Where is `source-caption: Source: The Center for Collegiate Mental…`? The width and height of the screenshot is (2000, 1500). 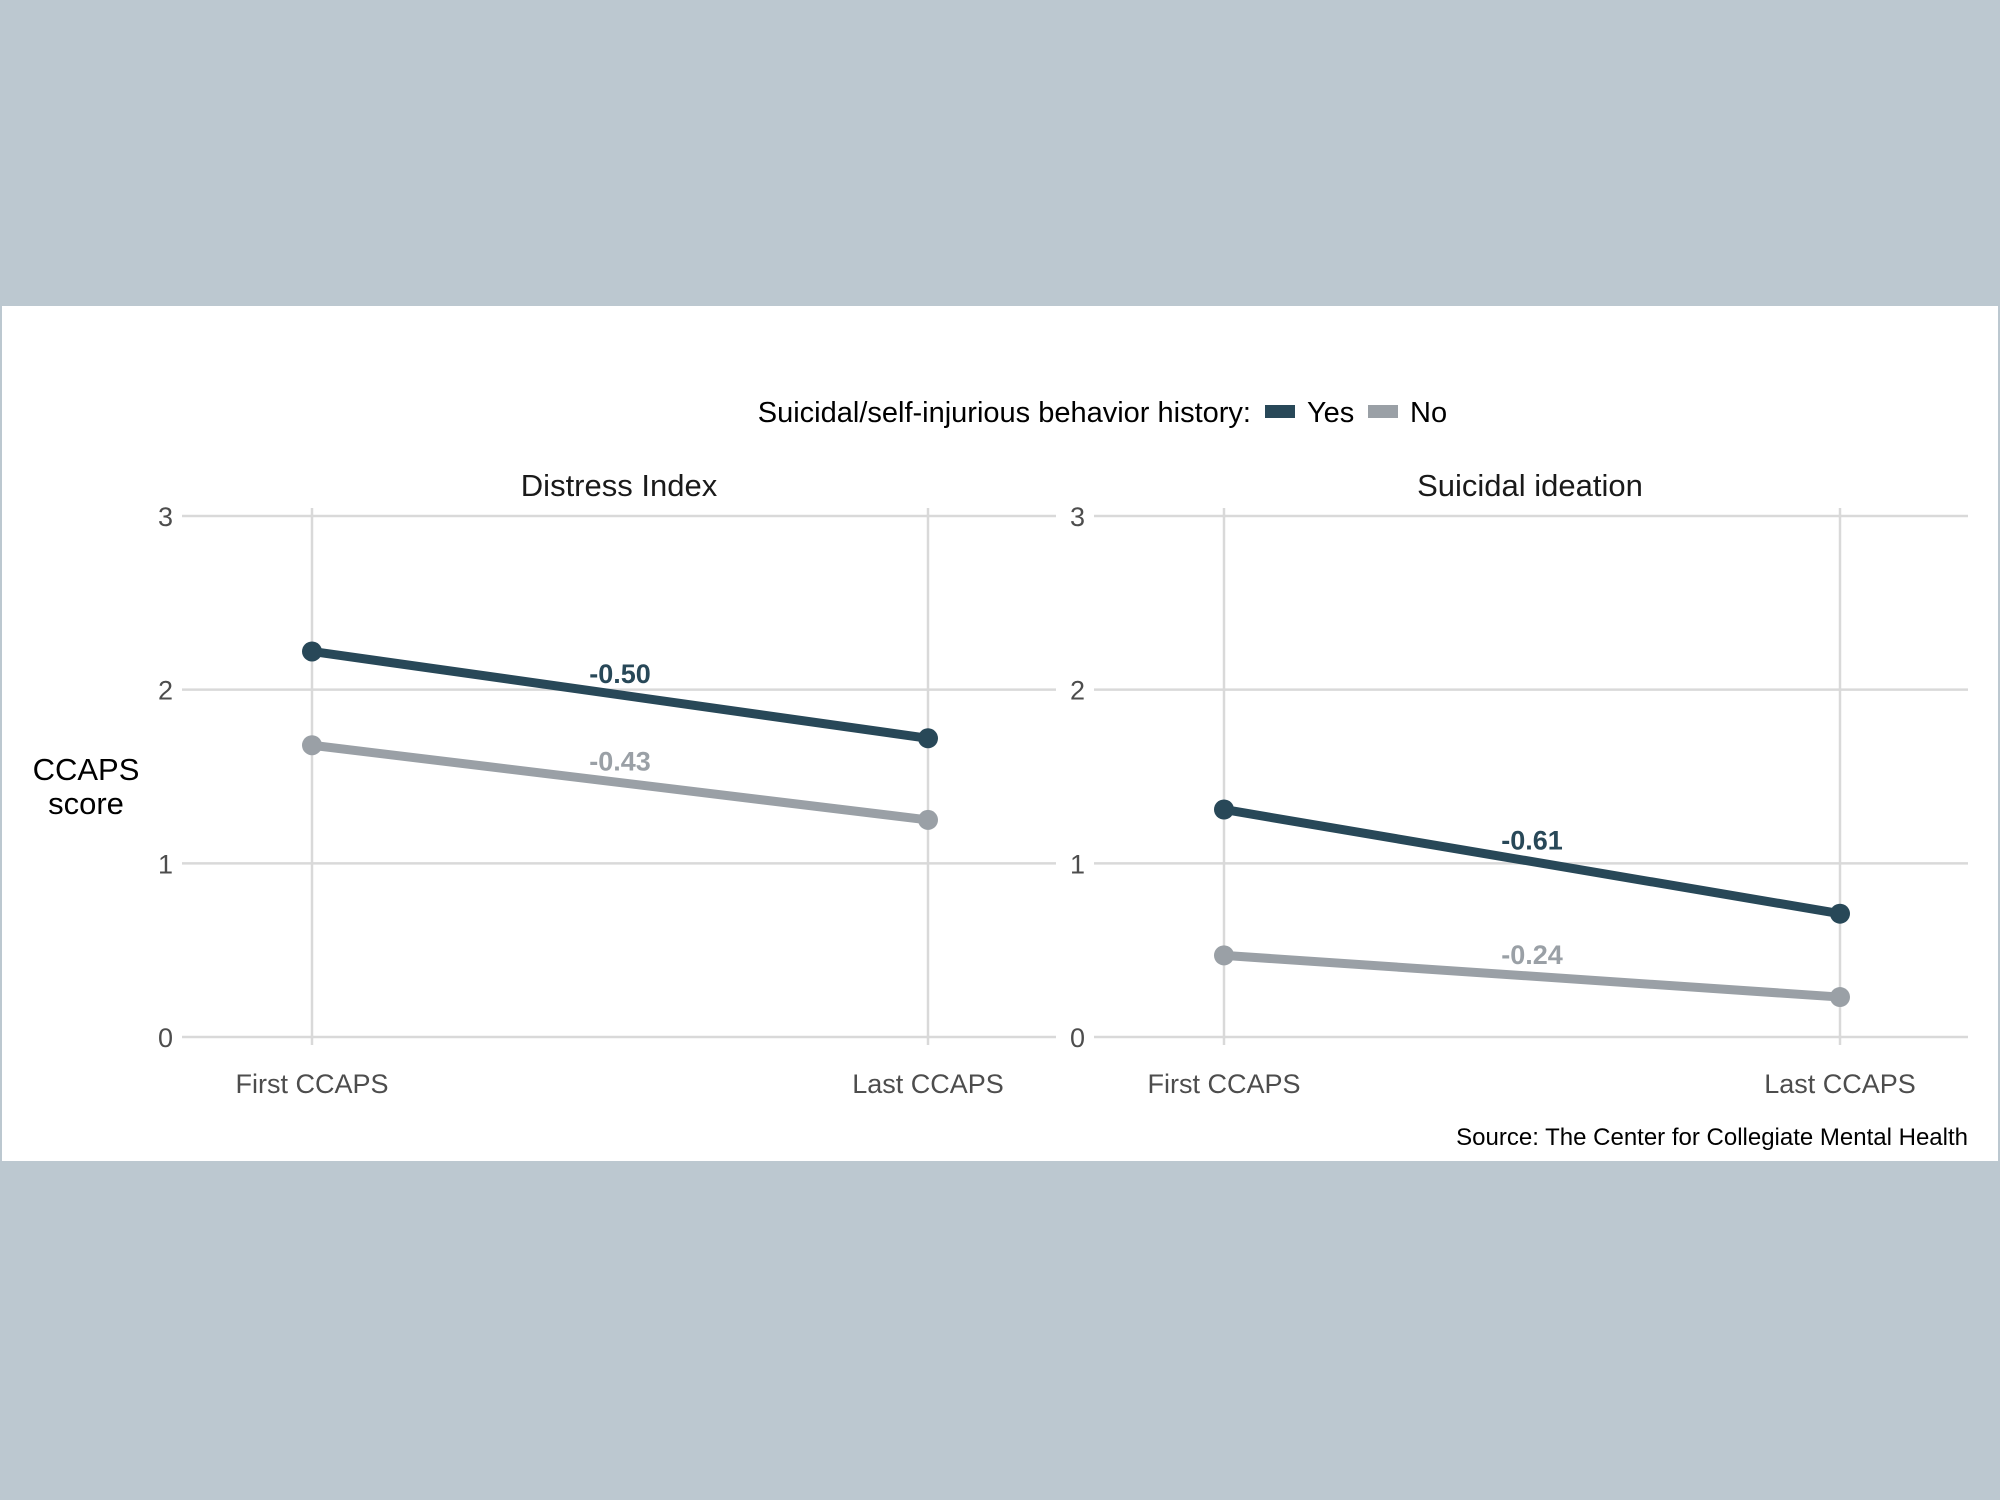
source-caption: Source: The Center for Collegiate Mental… is located at coordinates (1712, 1137).